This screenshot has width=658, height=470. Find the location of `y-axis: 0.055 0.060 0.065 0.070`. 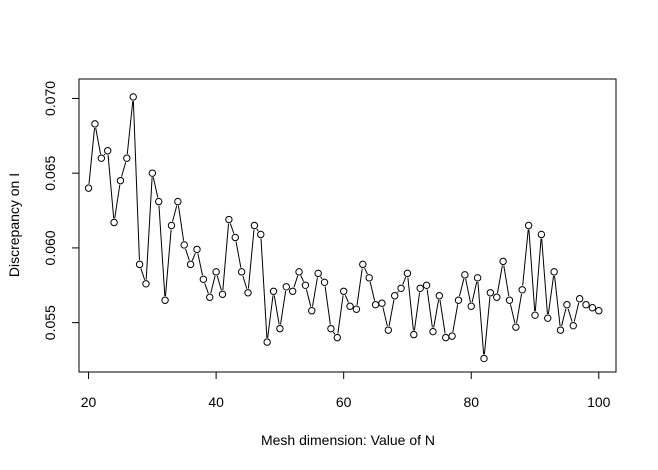

y-axis: 0.055 0.060 0.065 0.070 is located at coordinates (60, 210).